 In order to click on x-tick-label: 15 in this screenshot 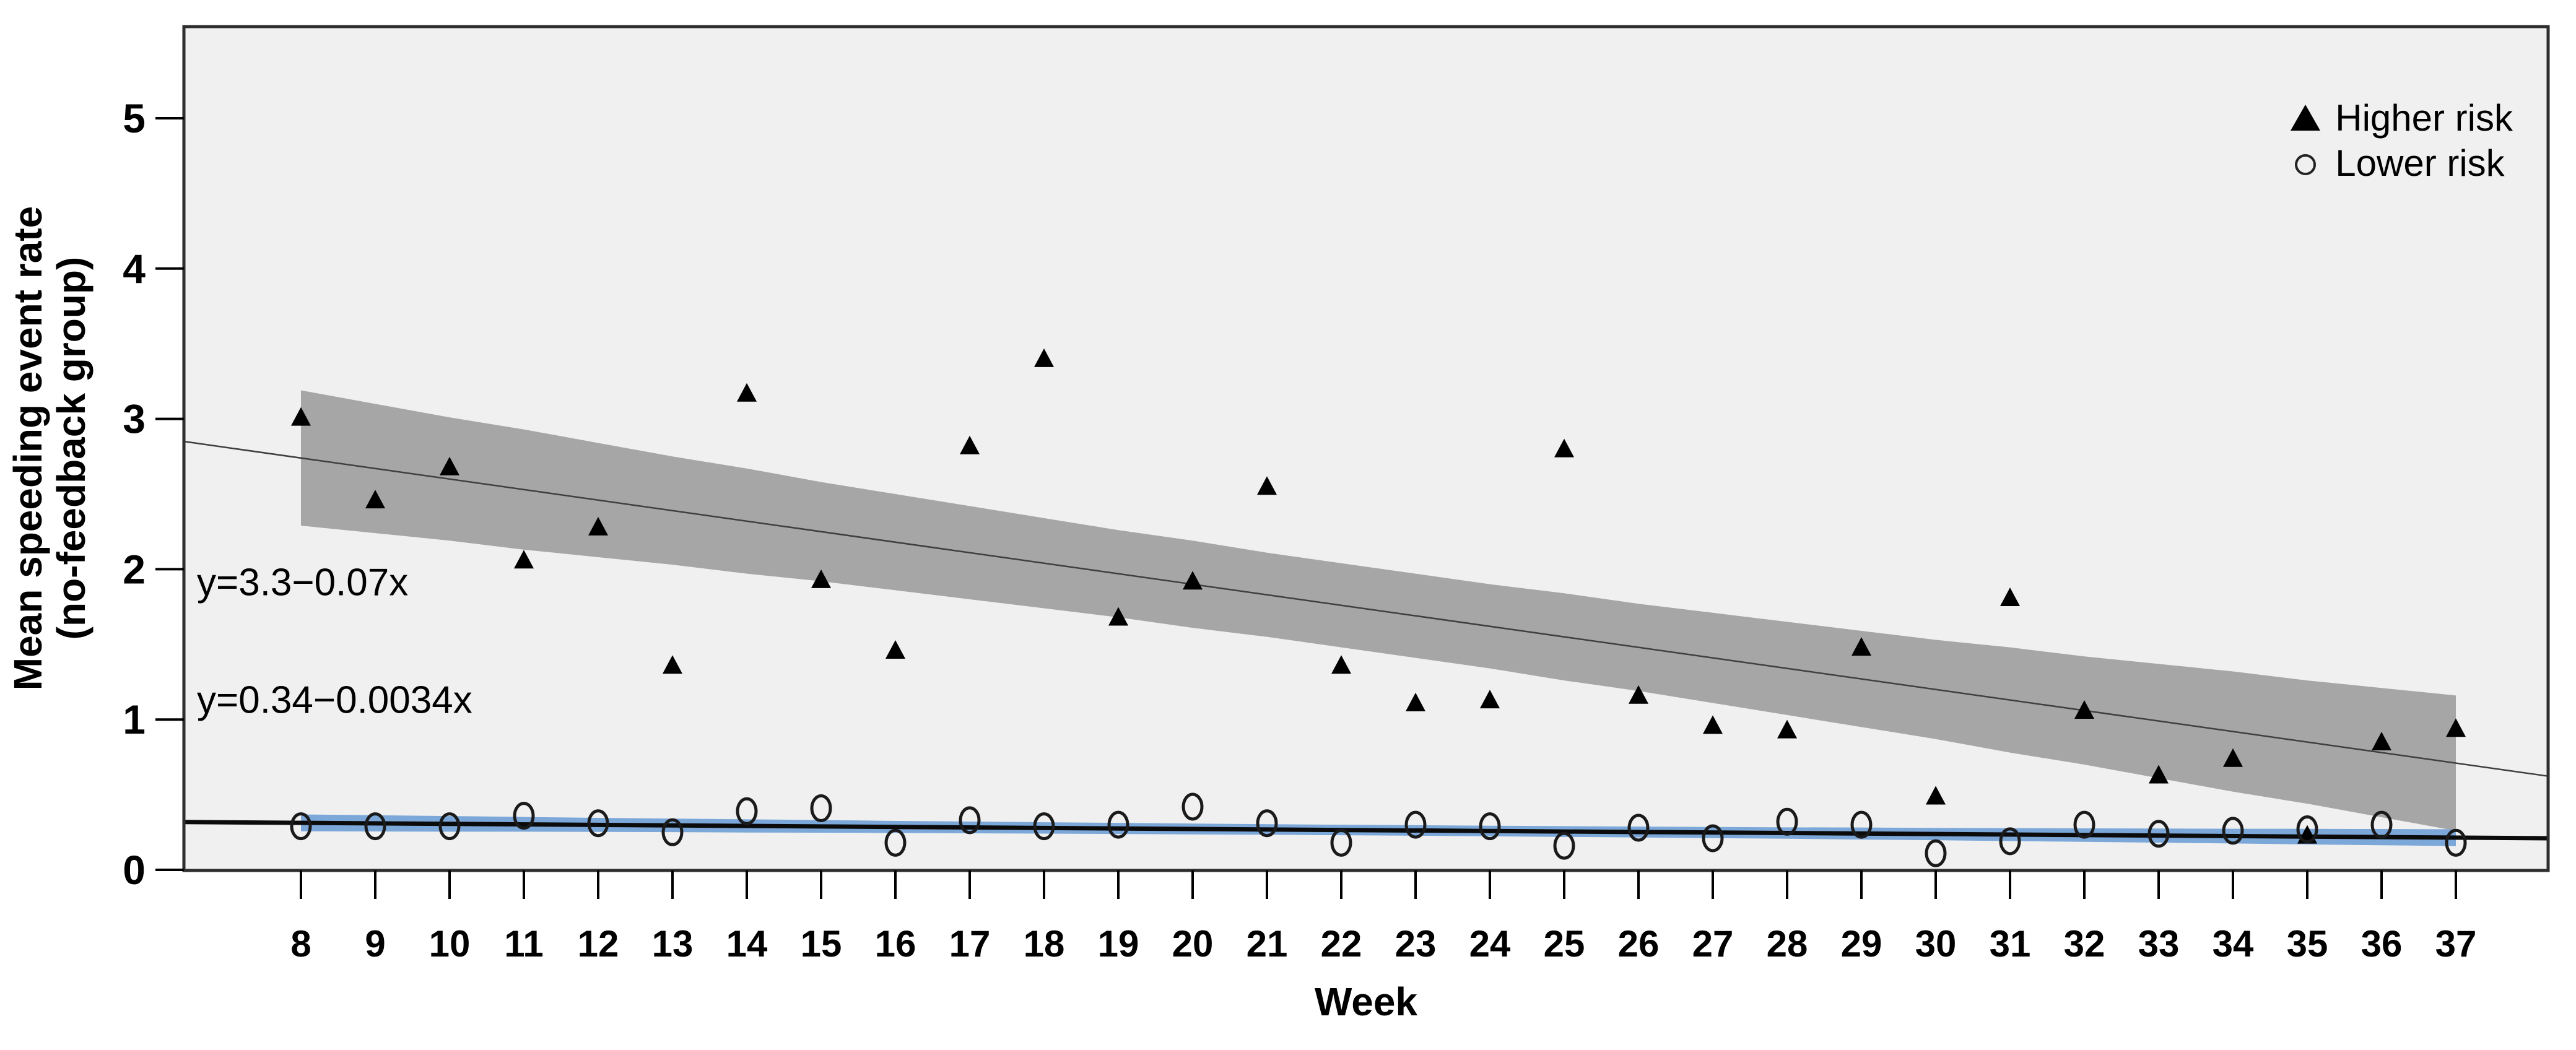, I will do `click(822, 944)`.